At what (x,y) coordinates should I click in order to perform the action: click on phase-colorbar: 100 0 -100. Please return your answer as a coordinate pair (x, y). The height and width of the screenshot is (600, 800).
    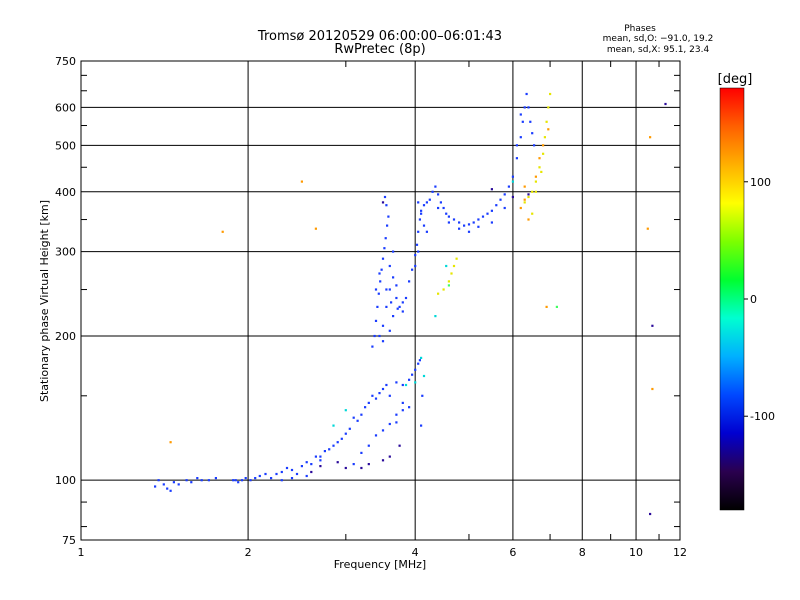
    Looking at the image, I should click on (747, 299).